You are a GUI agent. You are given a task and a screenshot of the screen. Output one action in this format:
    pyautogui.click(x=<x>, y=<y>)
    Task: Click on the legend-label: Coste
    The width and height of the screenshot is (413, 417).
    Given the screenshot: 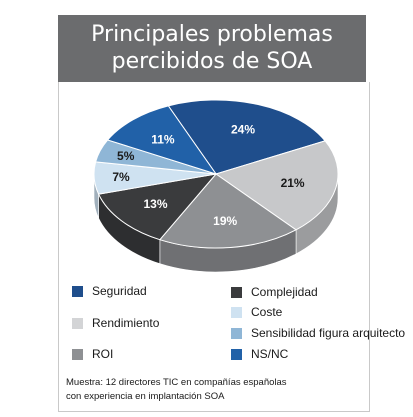 What is the action you would take?
    pyautogui.click(x=267, y=312)
    